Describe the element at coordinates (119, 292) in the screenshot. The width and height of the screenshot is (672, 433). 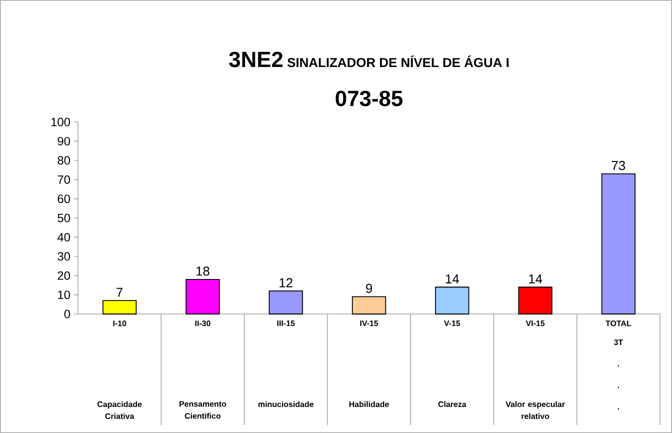
I see `data-label: 7` at that location.